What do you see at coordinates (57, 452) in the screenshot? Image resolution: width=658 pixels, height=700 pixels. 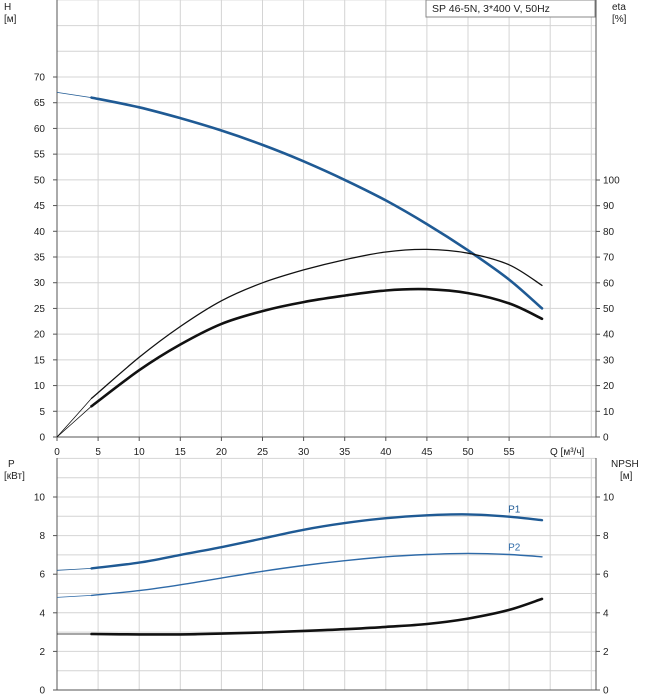 I see `x-tick-label: 0` at bounding box center [57, 452].